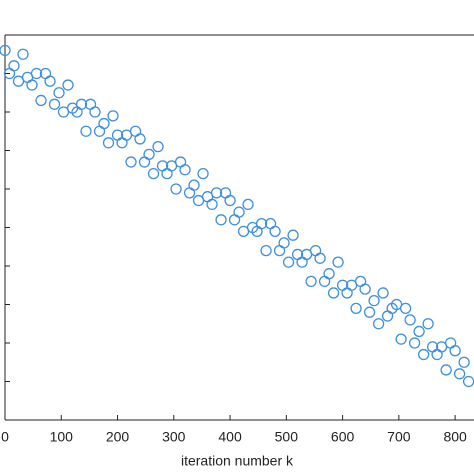 The width and height of the screenshot is (474, 474). Describe the element at coordinates (230, 437) in the screenshot. I see `x-tick-label: 400` at that location.